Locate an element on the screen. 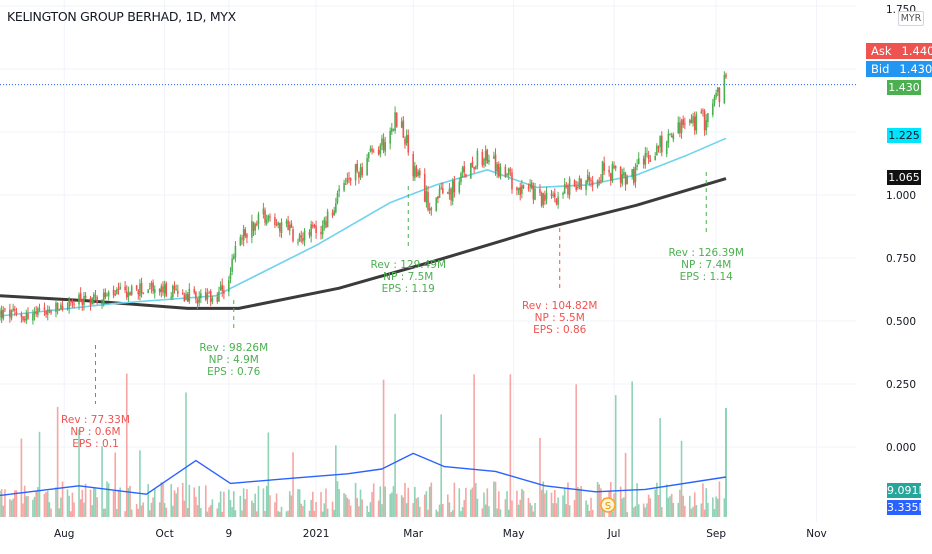 The height and width of the screenshot is (554, 932). currency-label: MYR is located at coordinates (911, 18).